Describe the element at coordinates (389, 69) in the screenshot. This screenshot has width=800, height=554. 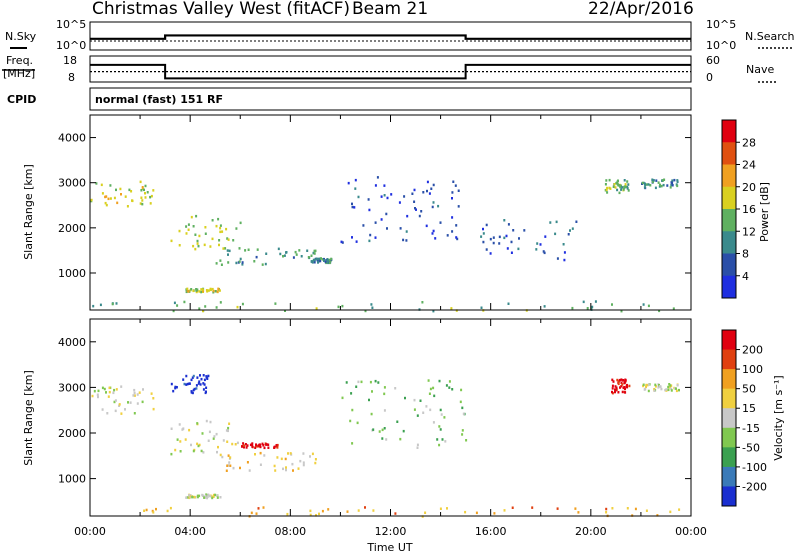
I see `frequency-panel: Freq. [MHz] 18 8 60 0 Nave` at that location.